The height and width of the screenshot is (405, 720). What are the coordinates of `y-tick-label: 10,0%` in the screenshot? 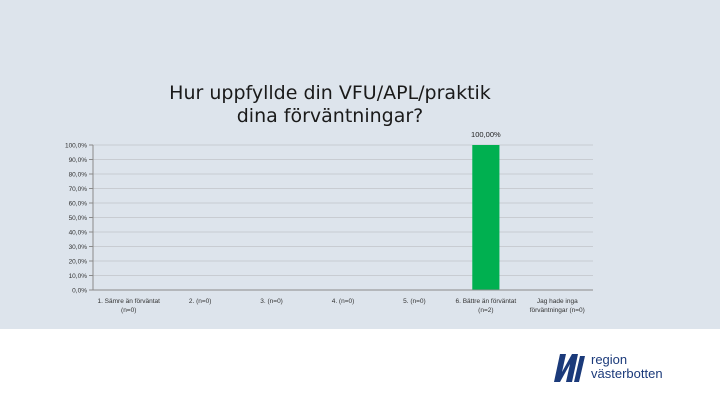 It's located at (78, 276).